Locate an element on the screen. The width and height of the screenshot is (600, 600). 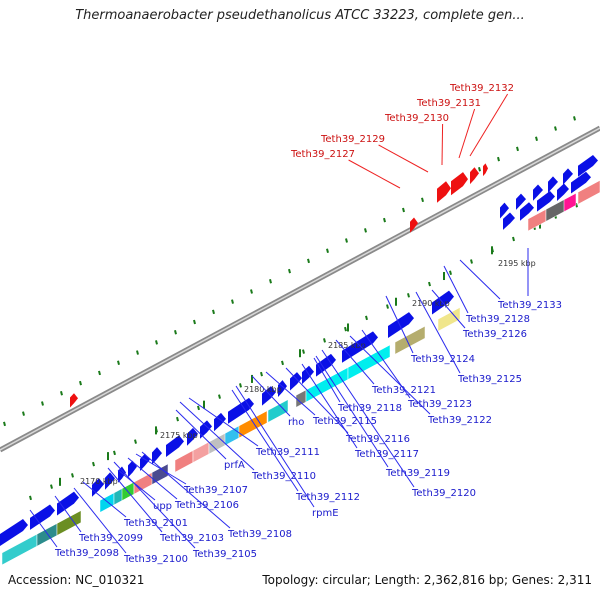
scale-label: 2185 kbp is located at coordinates (347, 345).